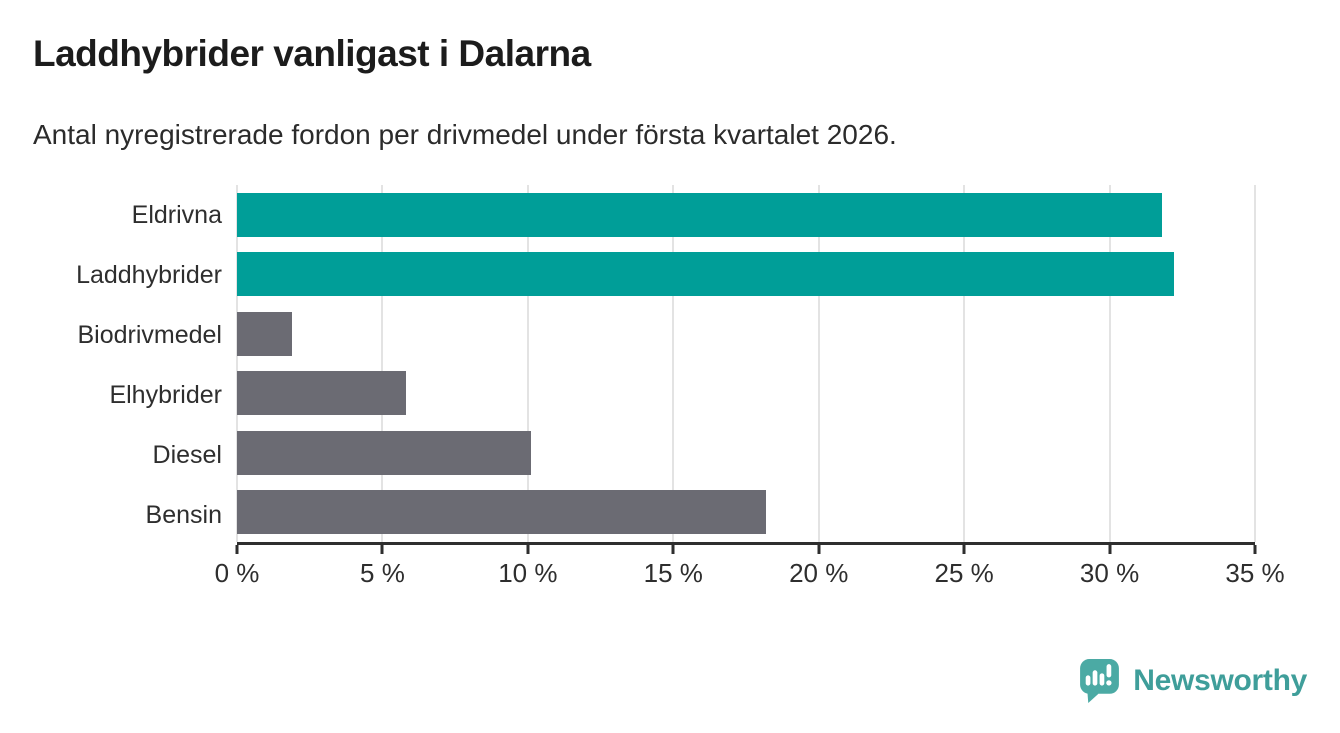 The height and width of the screenshot is (733, 1340). Describe the element at coordinates (502, 512) in the screenshot. I see `bar-bensin` at that location.